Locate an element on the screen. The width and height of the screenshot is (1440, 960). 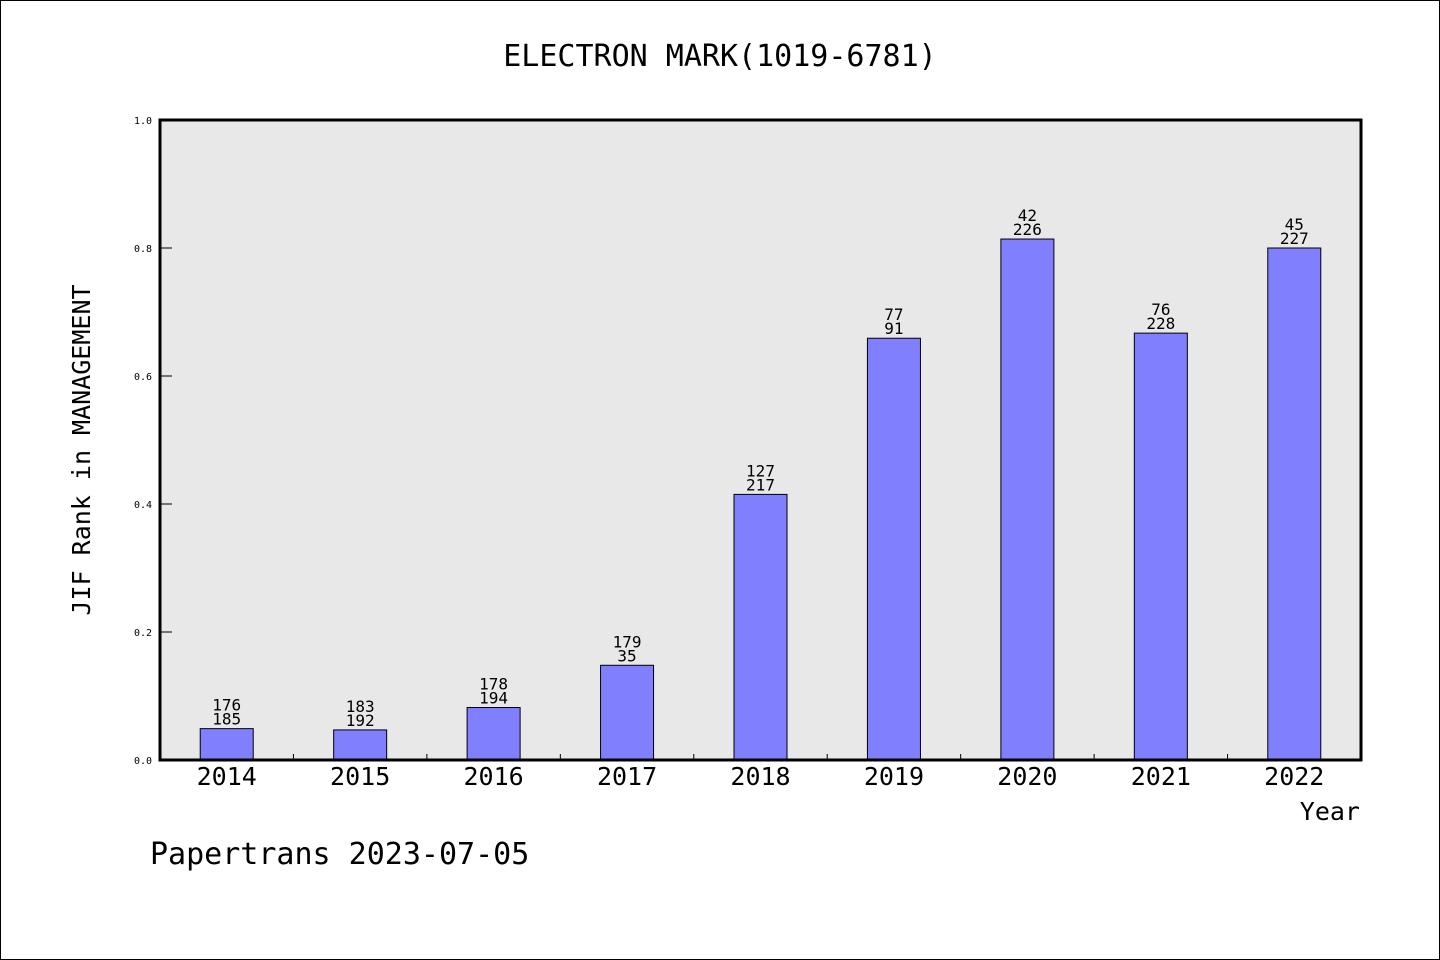
x-tick-label-2022: 2022 is located at coordinates (1294, 776).